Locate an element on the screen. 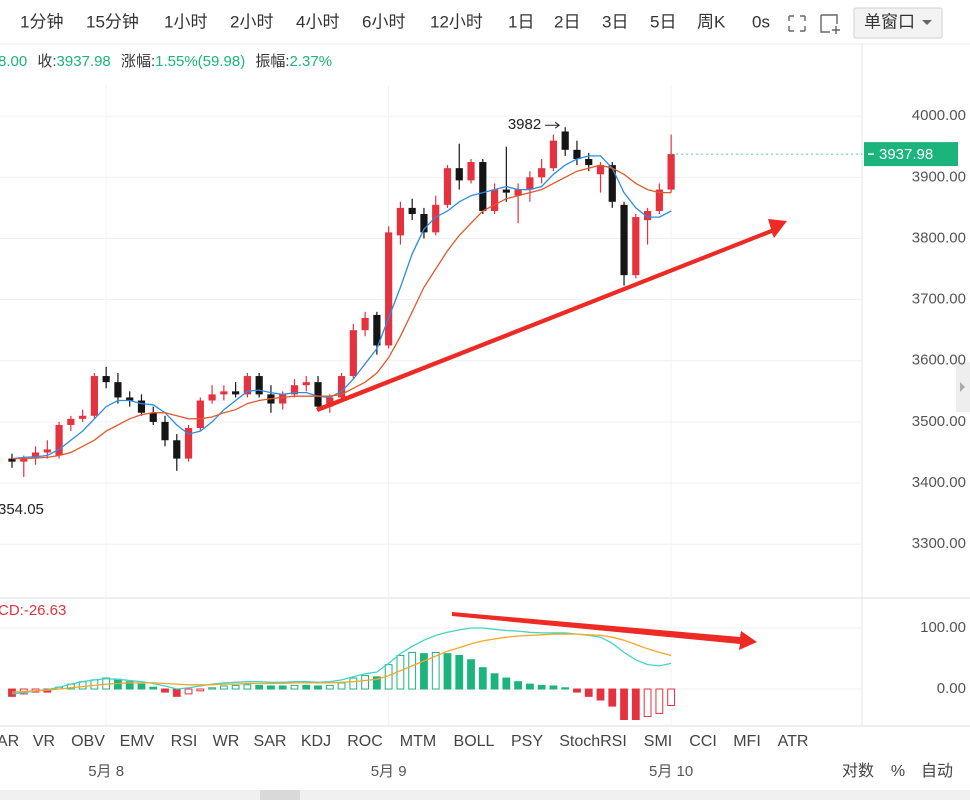 This screenshot has width=970, height=800. interval-tab: 2日 is located at coordinates (567, 21).